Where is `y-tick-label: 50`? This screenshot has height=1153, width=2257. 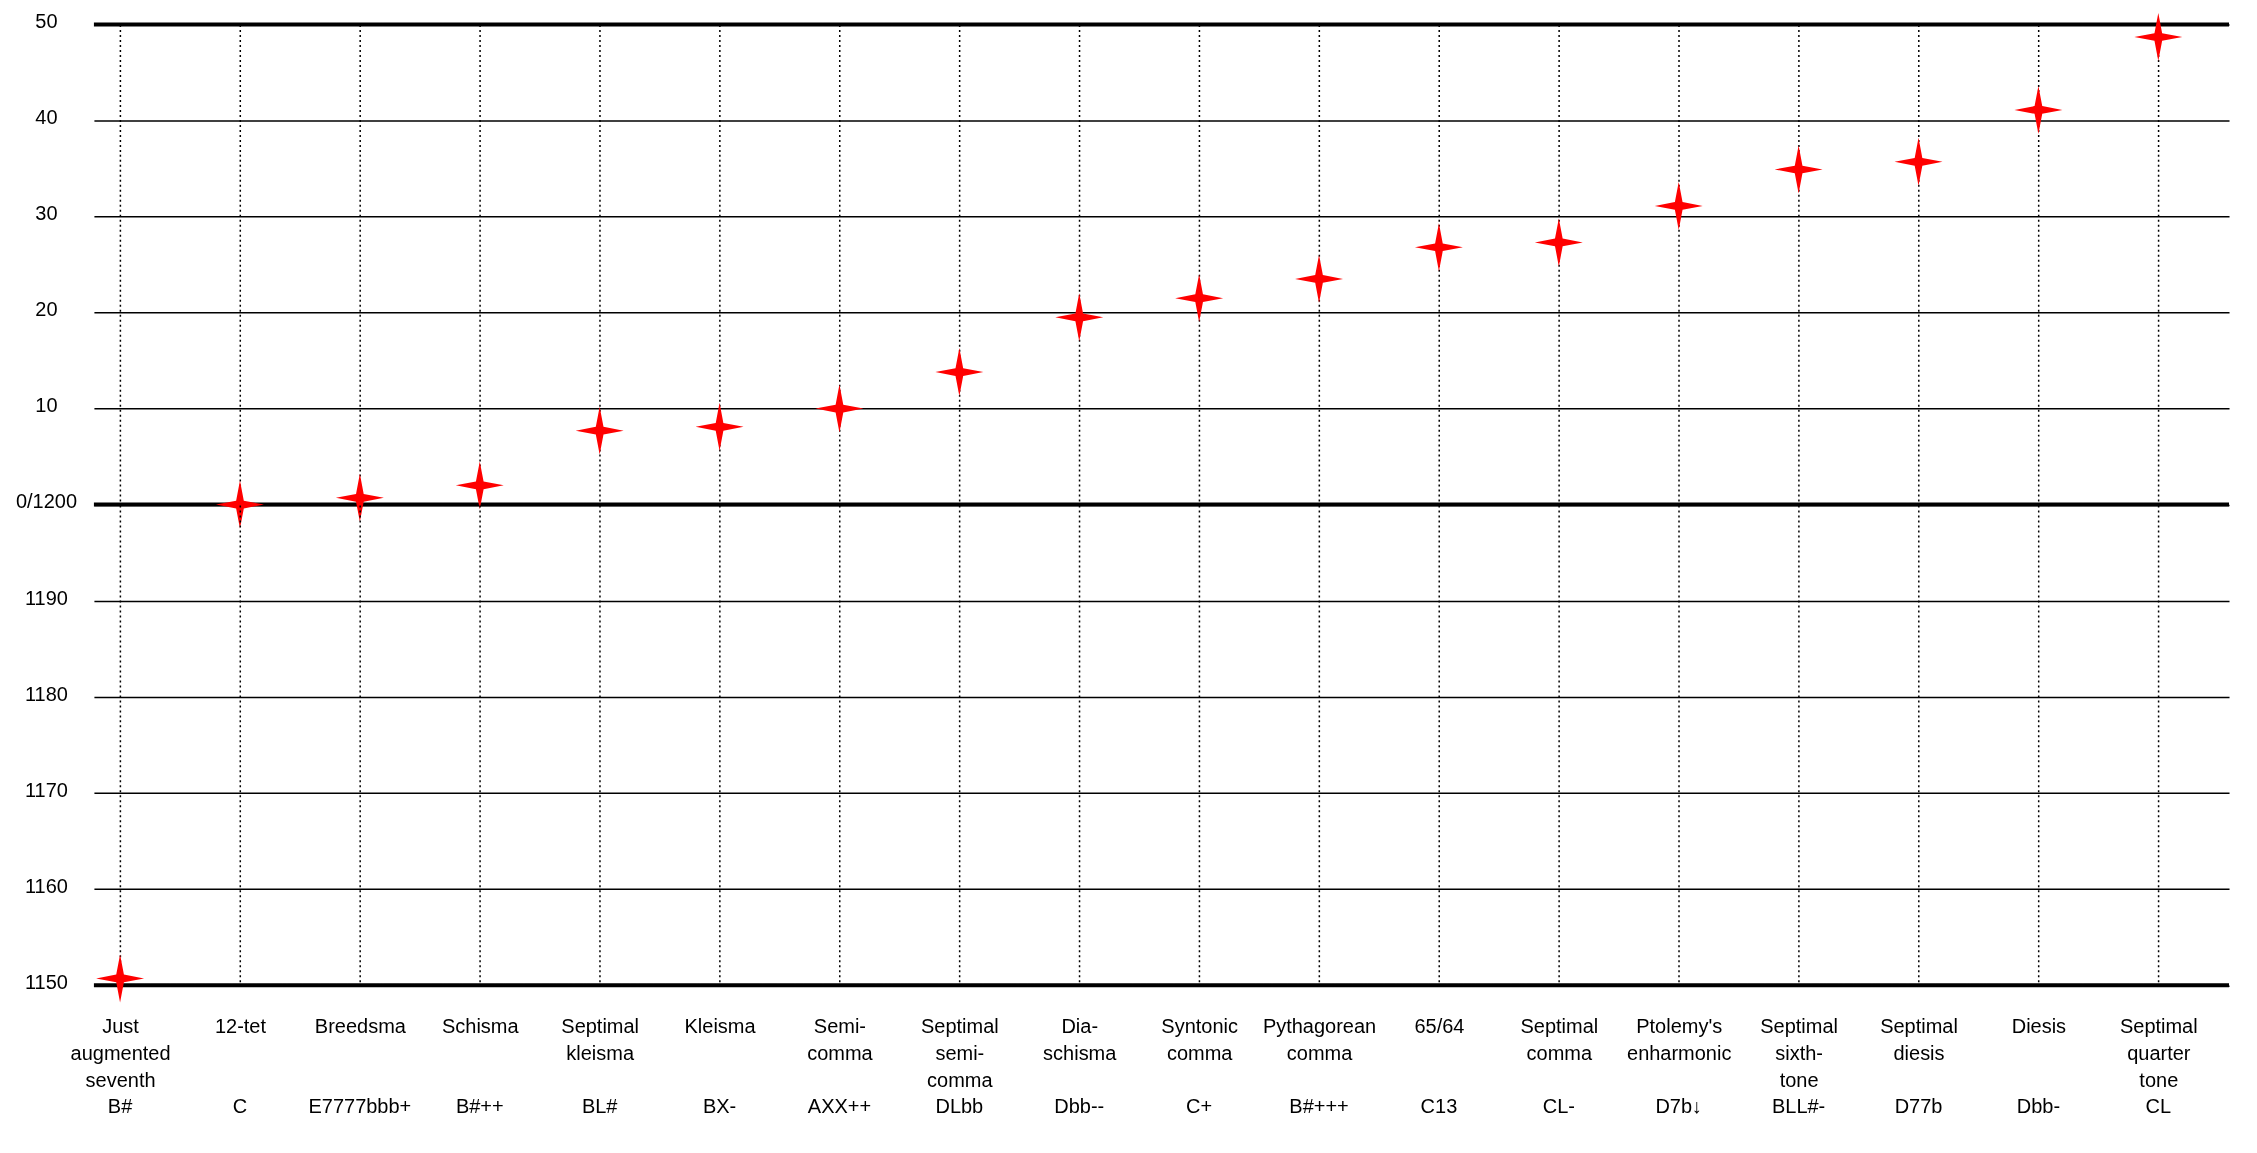
y-tick-label: 50 is located at coordinates (46, 20).